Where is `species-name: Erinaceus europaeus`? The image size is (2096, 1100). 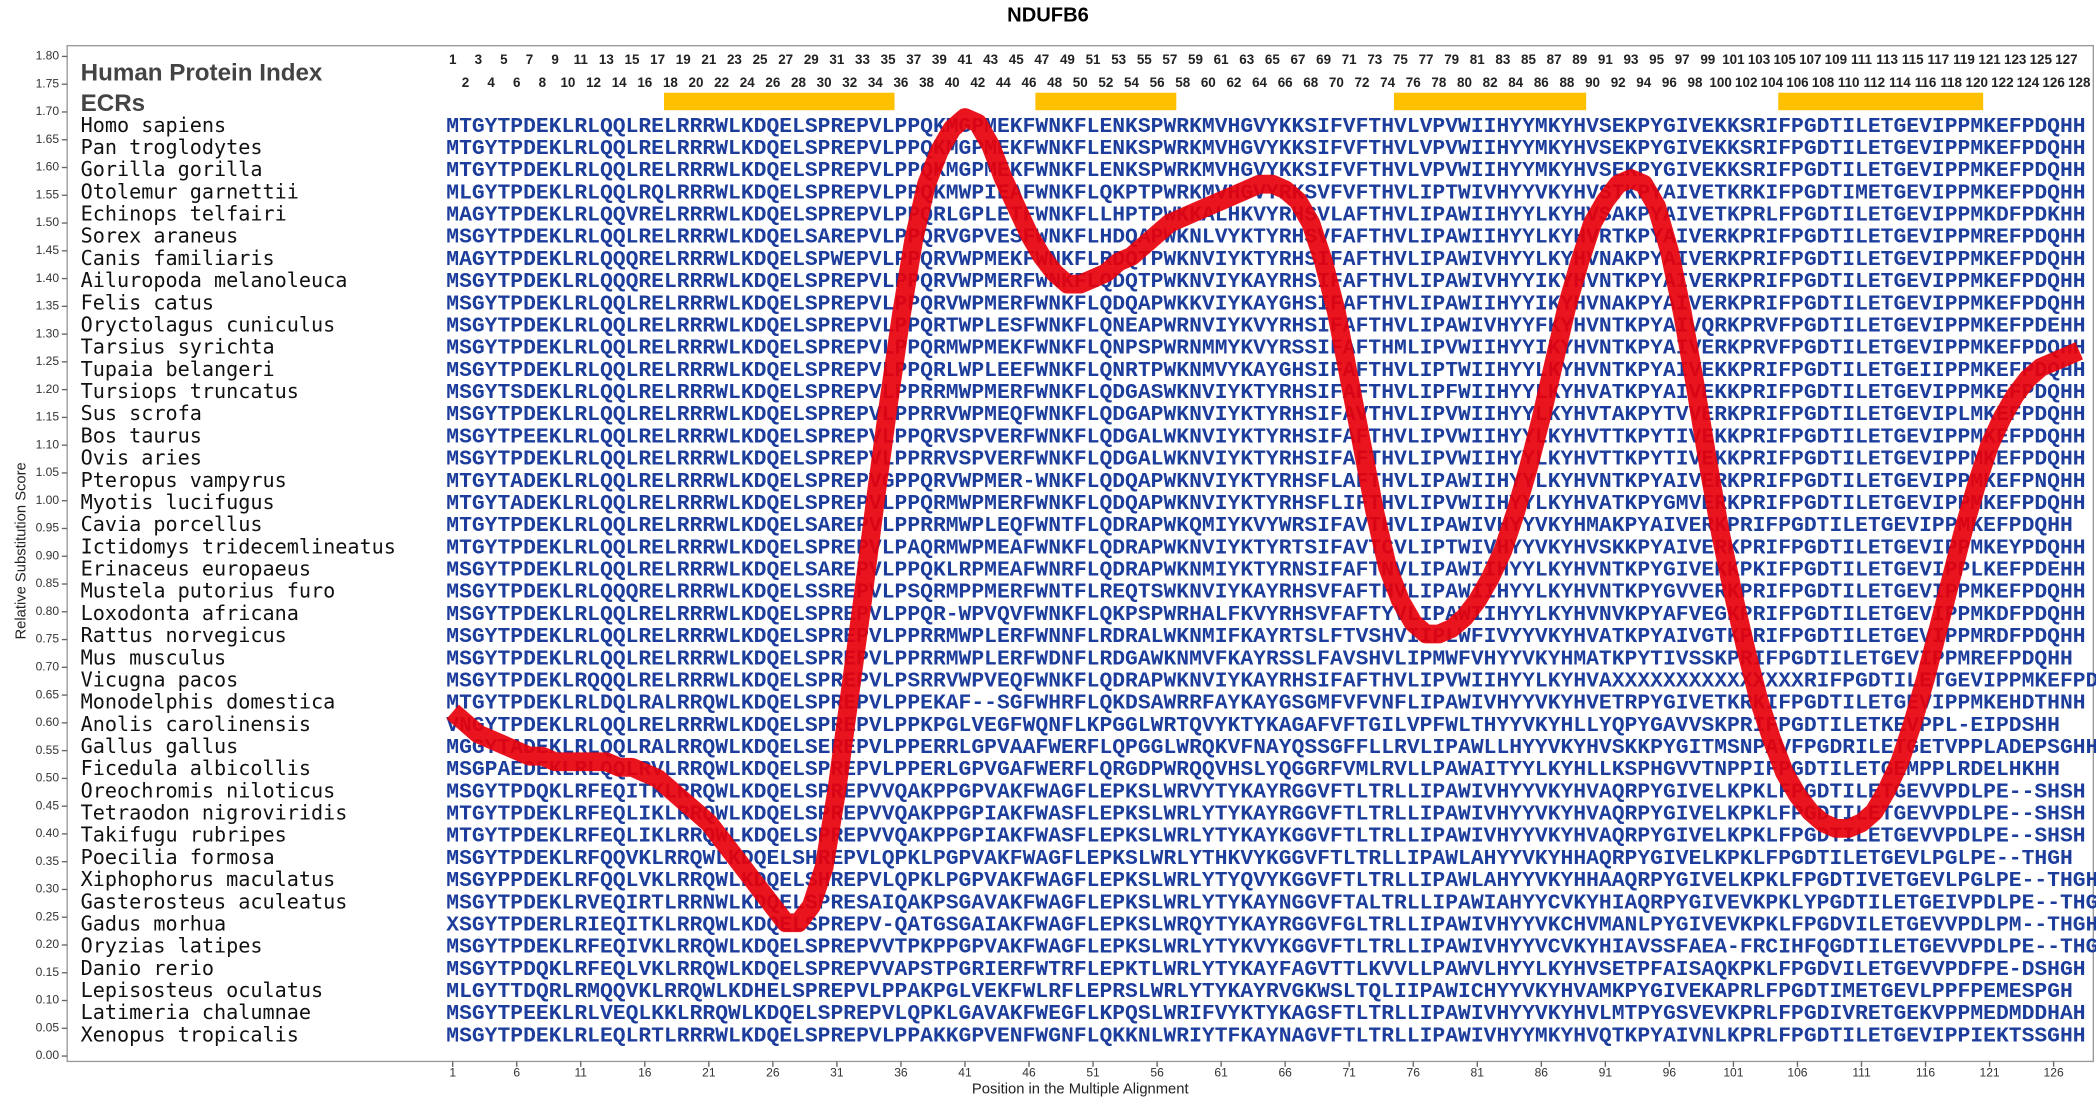 species-name: Erinaceus europaeus is located at coordinates (196, 569).